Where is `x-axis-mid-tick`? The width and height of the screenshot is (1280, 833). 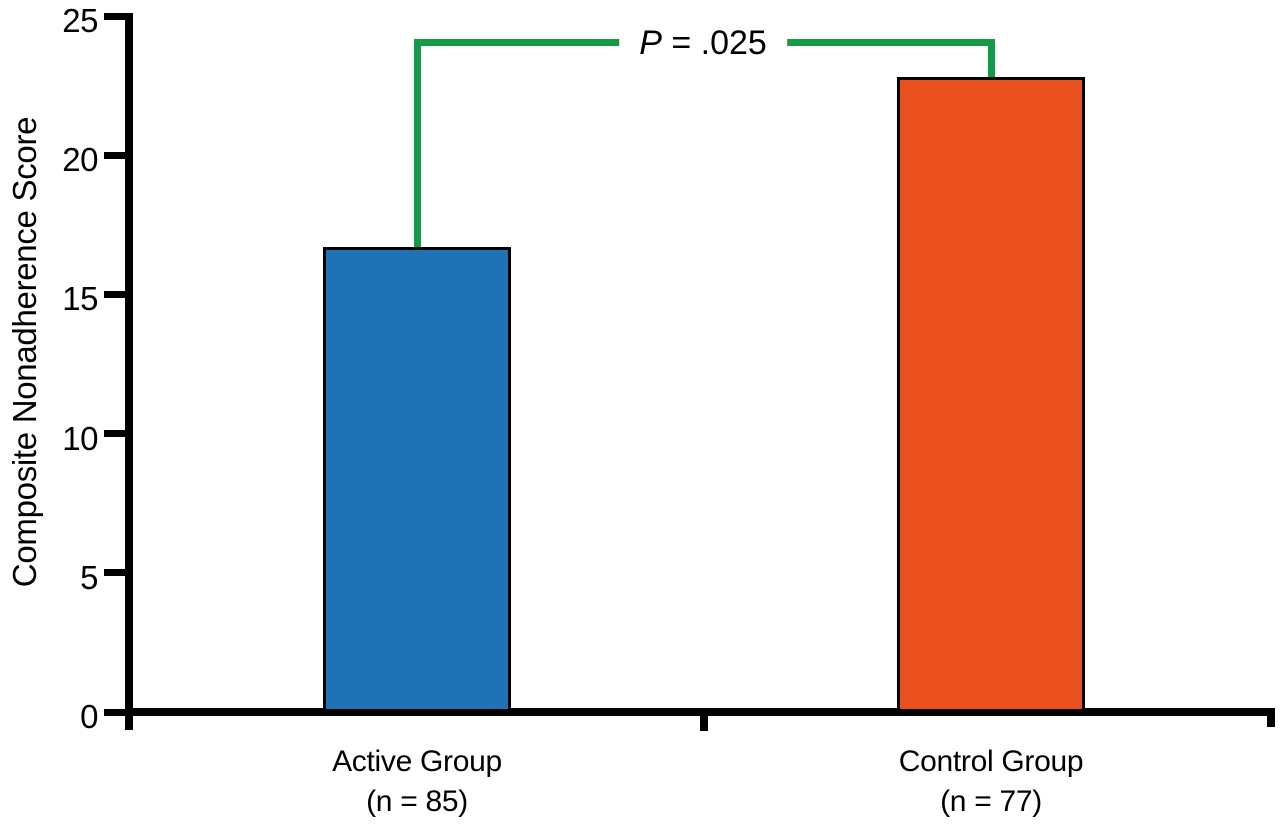
x-axis-mid-tick is located at coordinates (704, 719).